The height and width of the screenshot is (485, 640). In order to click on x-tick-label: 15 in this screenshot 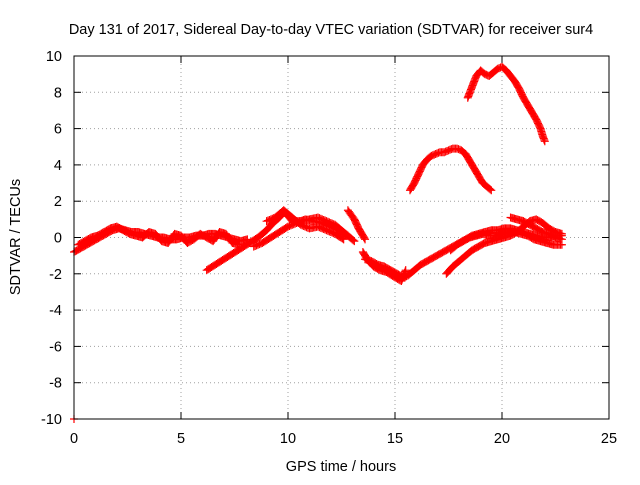, I will do `click(395, 439)`.